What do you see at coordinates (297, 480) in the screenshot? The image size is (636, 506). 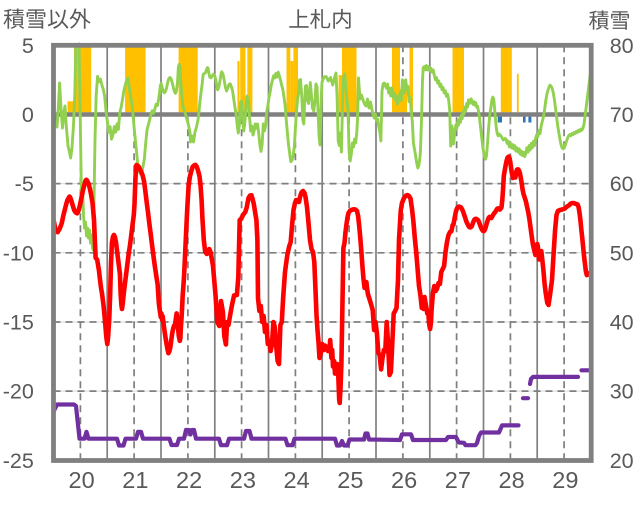 I see `svg-text: 24` at bounding box center [297, 480].